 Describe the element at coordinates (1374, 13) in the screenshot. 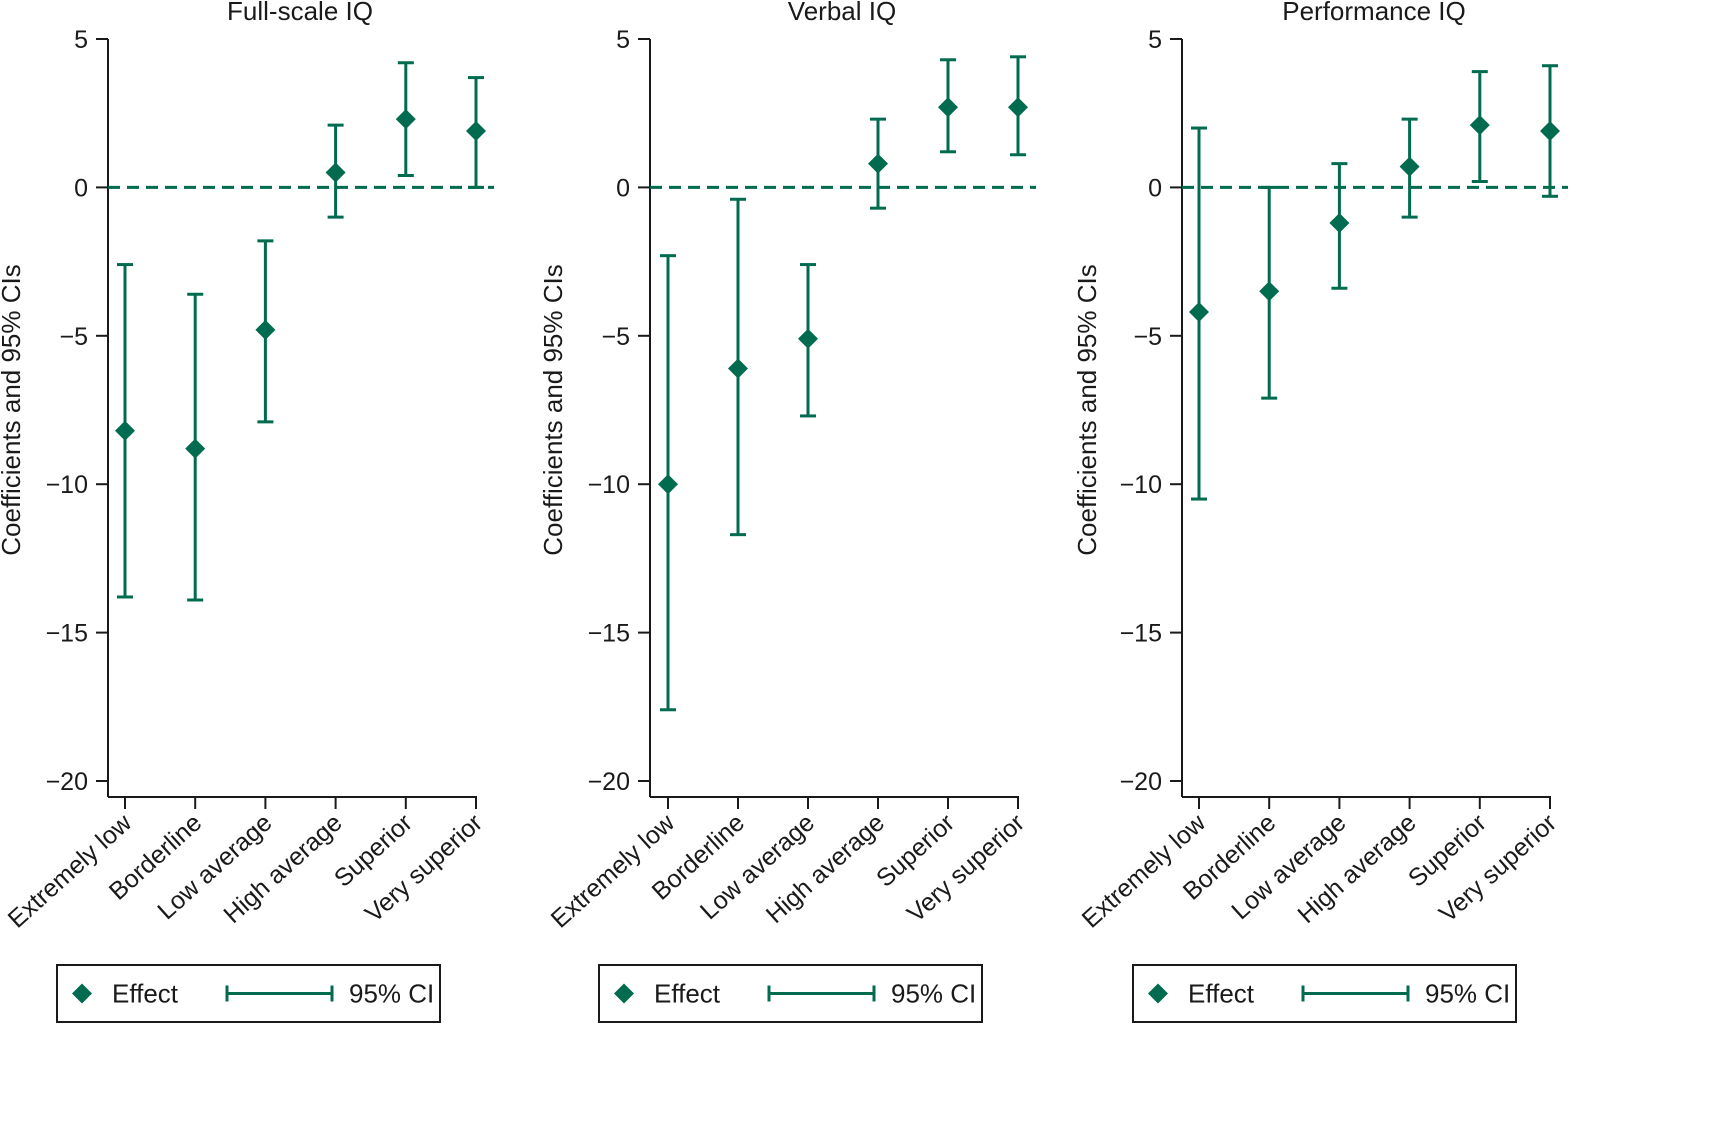

I see `chart-title: Performance IQ` at that location.